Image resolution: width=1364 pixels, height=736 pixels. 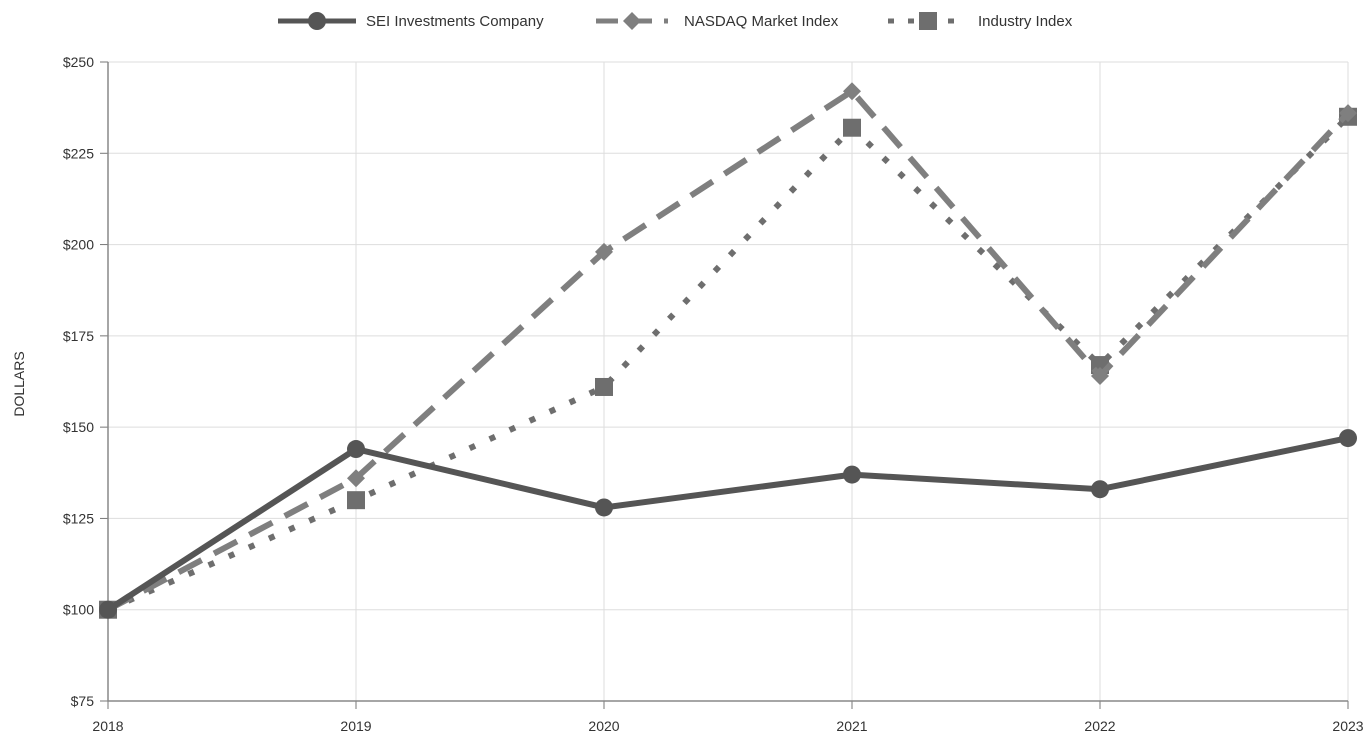 I want to click on legend-item: SEI Investments Company, so click(x=411, y=21).